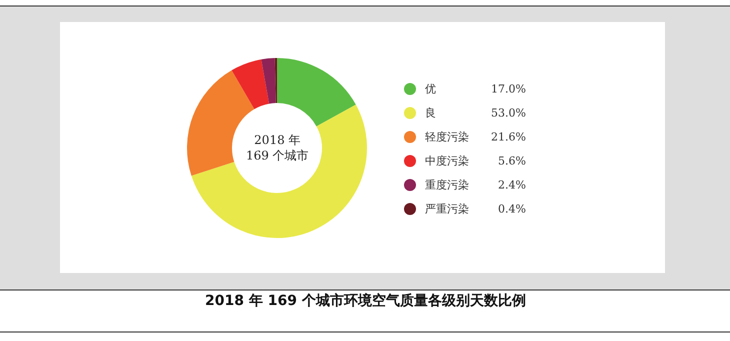 This screenshot has height=341, width=730. Describe the element at coordinates (447, 209) in the screenshot. I see `legend-label: 严重污染` at that location.